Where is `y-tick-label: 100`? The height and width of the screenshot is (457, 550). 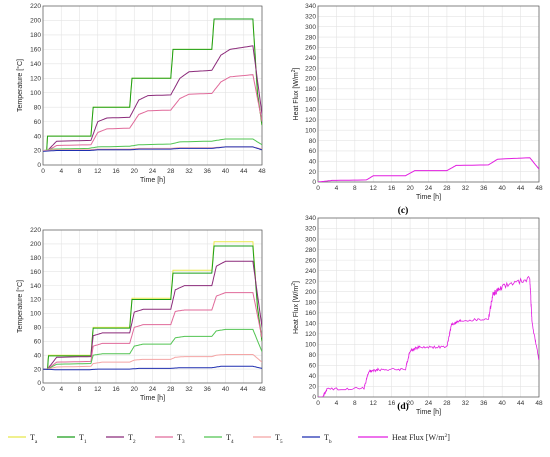
y-tick-label: 100 is located at coordinates (310, 130).